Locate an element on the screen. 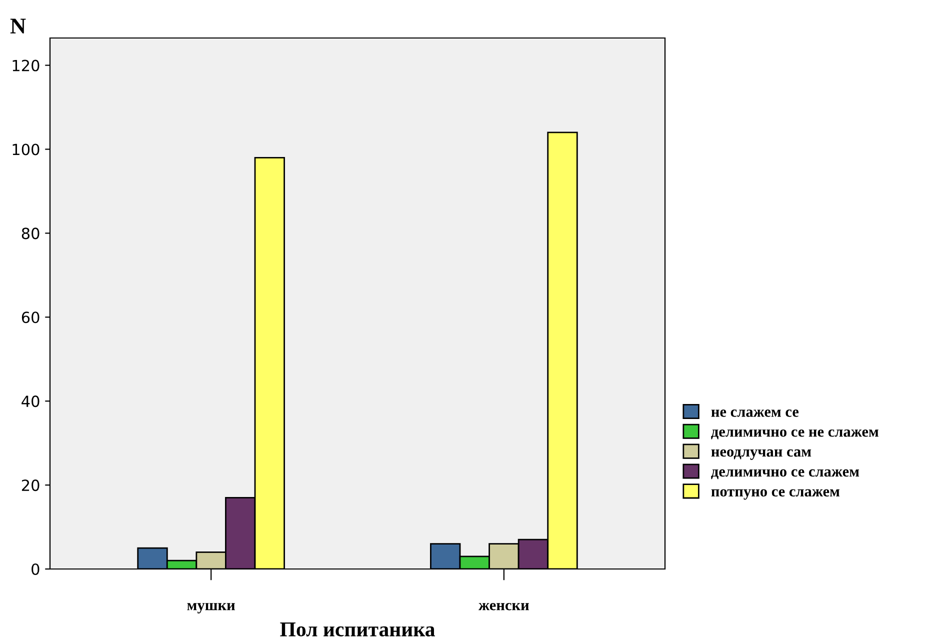  legend-label: не слажем се is located at coordinates (755, 413).